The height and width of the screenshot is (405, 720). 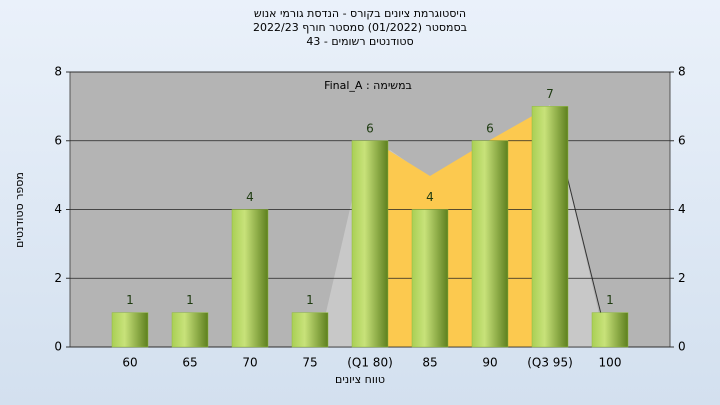 What do you see at coordinates (58, 347) in the screenshot?
I see `y-tick-label: 0` at bounding box center [58, 347].